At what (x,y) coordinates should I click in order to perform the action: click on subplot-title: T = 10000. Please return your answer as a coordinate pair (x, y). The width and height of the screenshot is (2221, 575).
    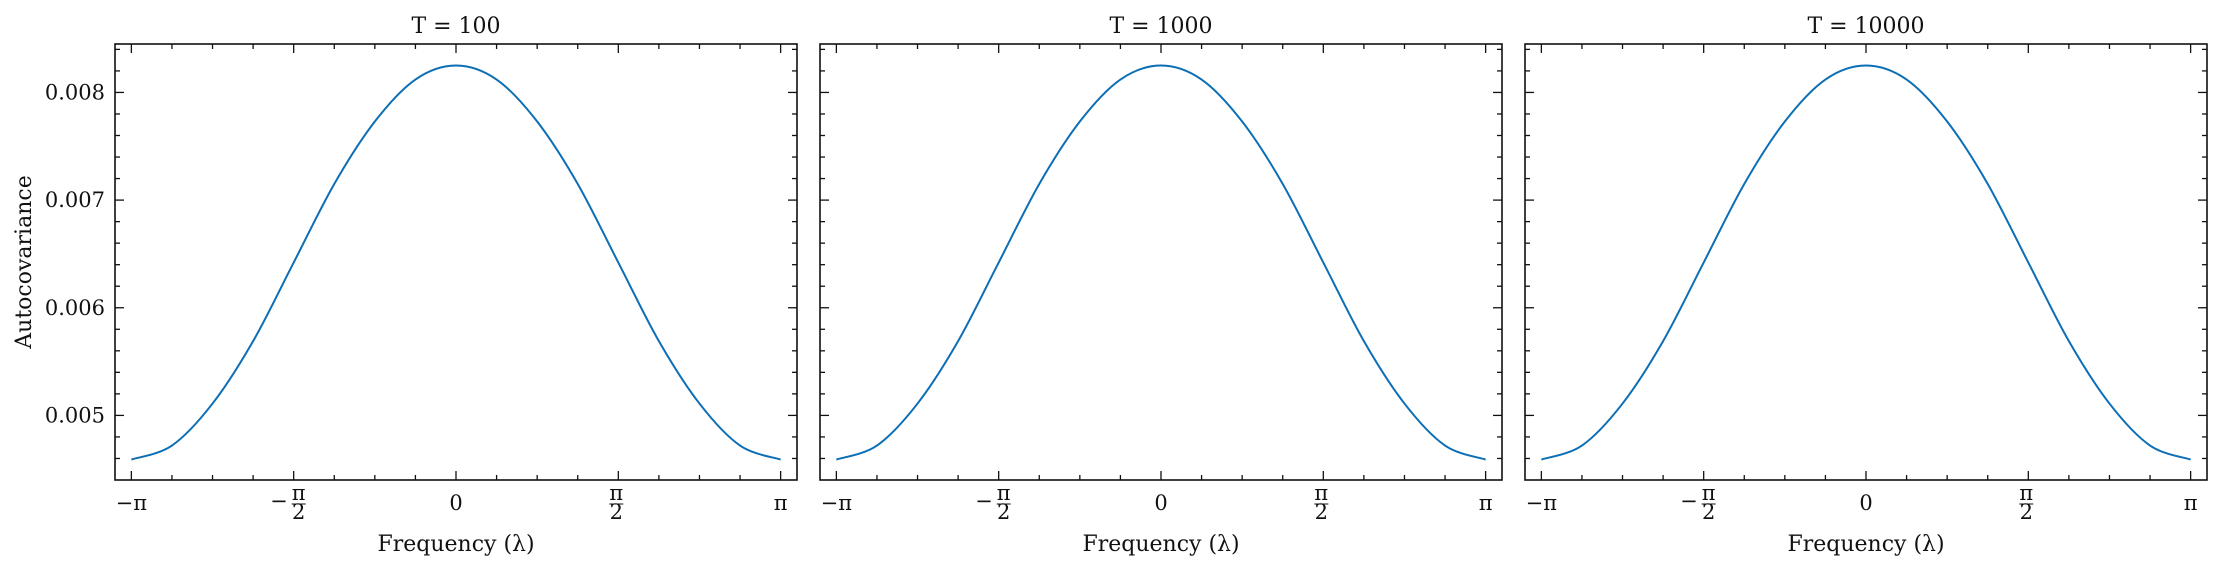
    Looking at the image, I should click on (1865, 26).